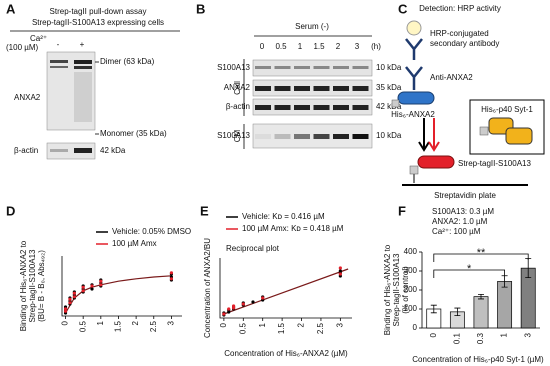 This screenshot has width=550, height=366. I want to click on panel-letter: A, so click(11, 8).